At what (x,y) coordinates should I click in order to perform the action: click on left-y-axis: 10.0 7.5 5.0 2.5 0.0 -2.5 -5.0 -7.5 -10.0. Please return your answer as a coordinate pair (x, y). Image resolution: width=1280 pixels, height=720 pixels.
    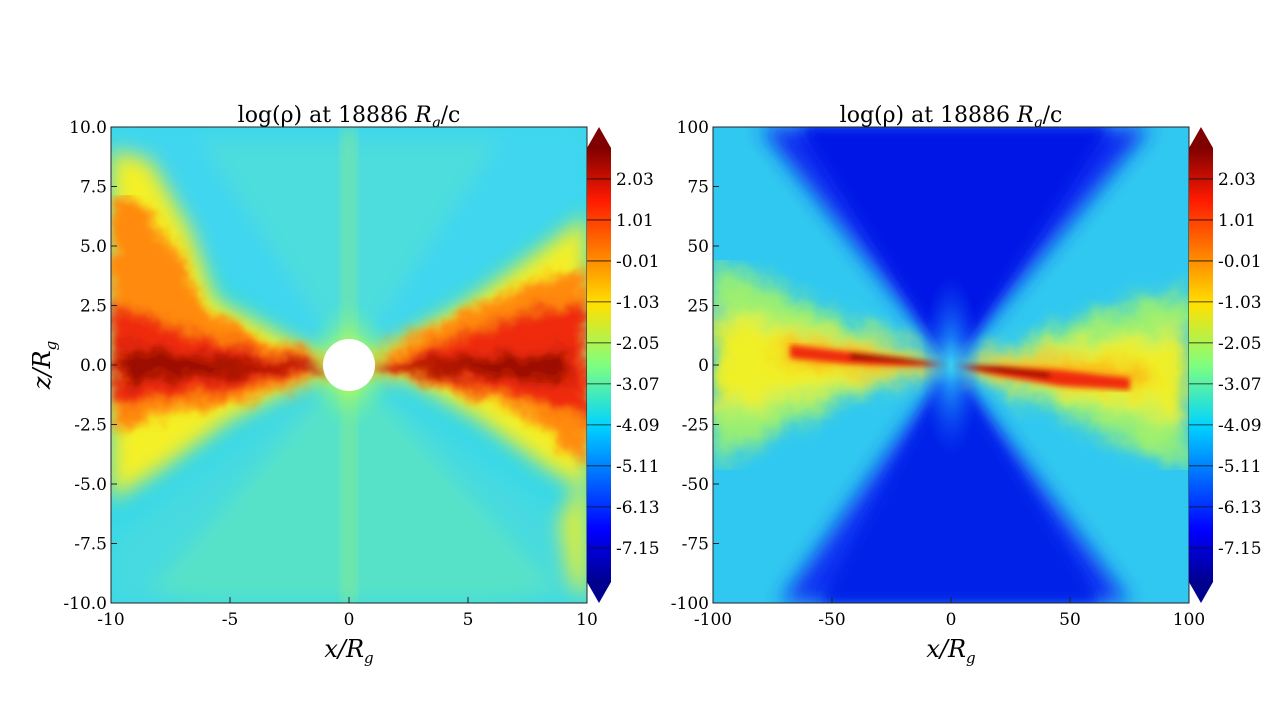
    Looking at the image, I should click on (90, 366).